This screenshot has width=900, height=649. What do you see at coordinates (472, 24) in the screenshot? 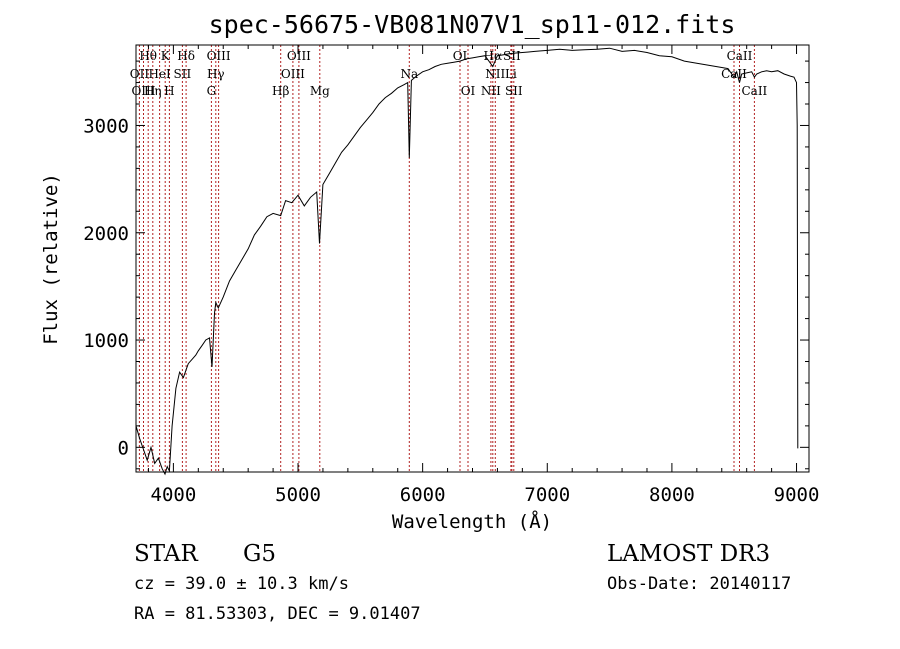
I see `chart-title: spec-56675-VB081N07V1_sp11-012.fits` at bounding box center [472, 24].